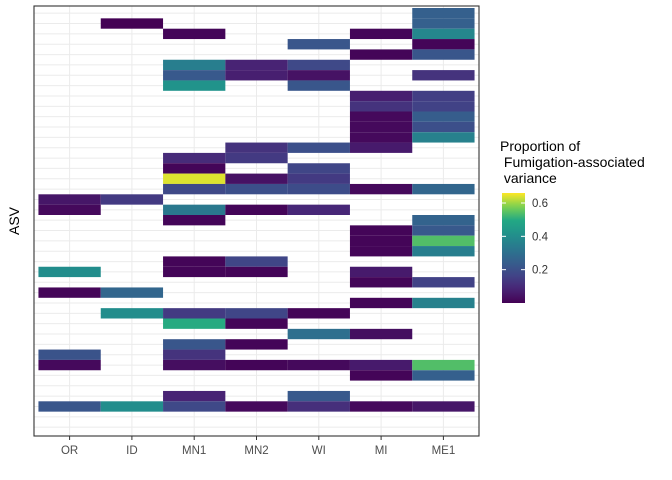 The width and height of the screenshot is (672, 480). Describe the element at coordinates (69, 451) in the screenshot. I see `x-tick-label: OR` at that location.